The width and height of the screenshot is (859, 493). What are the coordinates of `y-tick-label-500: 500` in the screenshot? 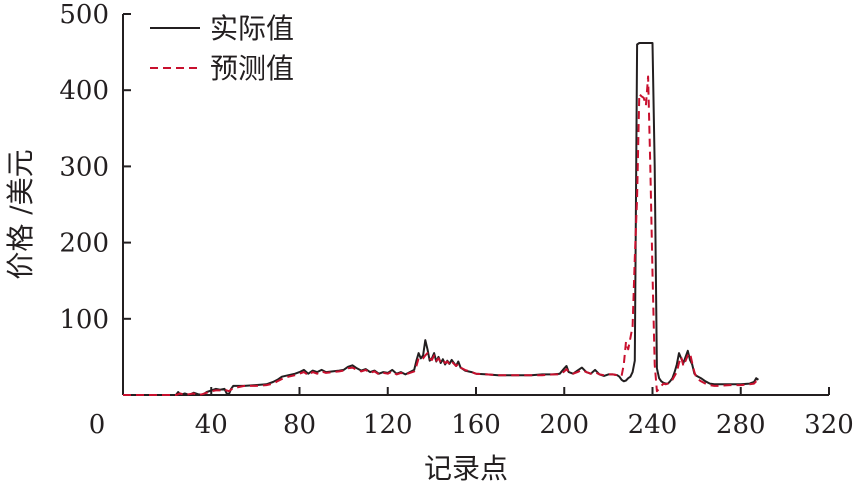 It's located at (84, 15).